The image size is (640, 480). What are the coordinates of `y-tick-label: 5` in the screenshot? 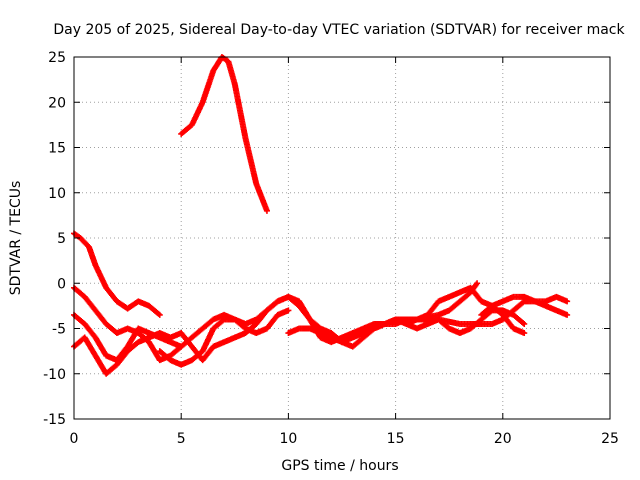 It's located at (61, 239).